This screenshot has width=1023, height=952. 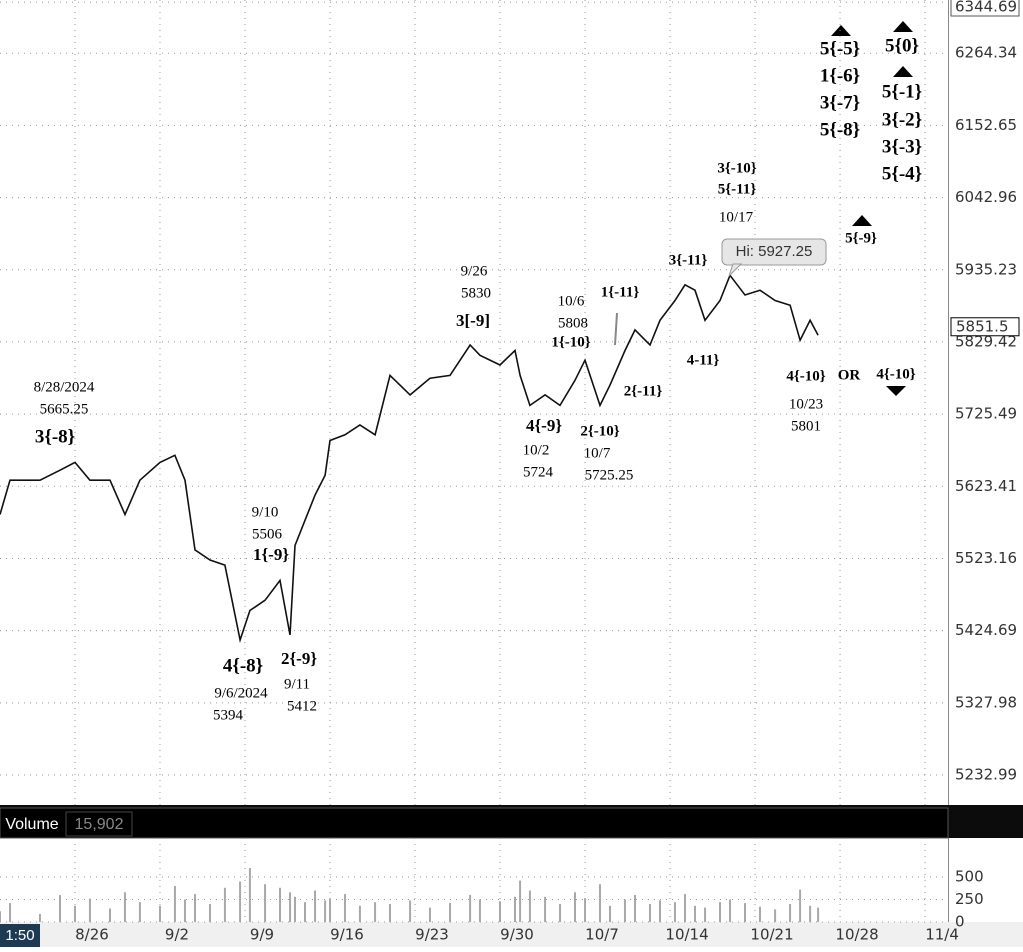 I want to click on annotation: 5{-1}, so click(x=902, y=91).